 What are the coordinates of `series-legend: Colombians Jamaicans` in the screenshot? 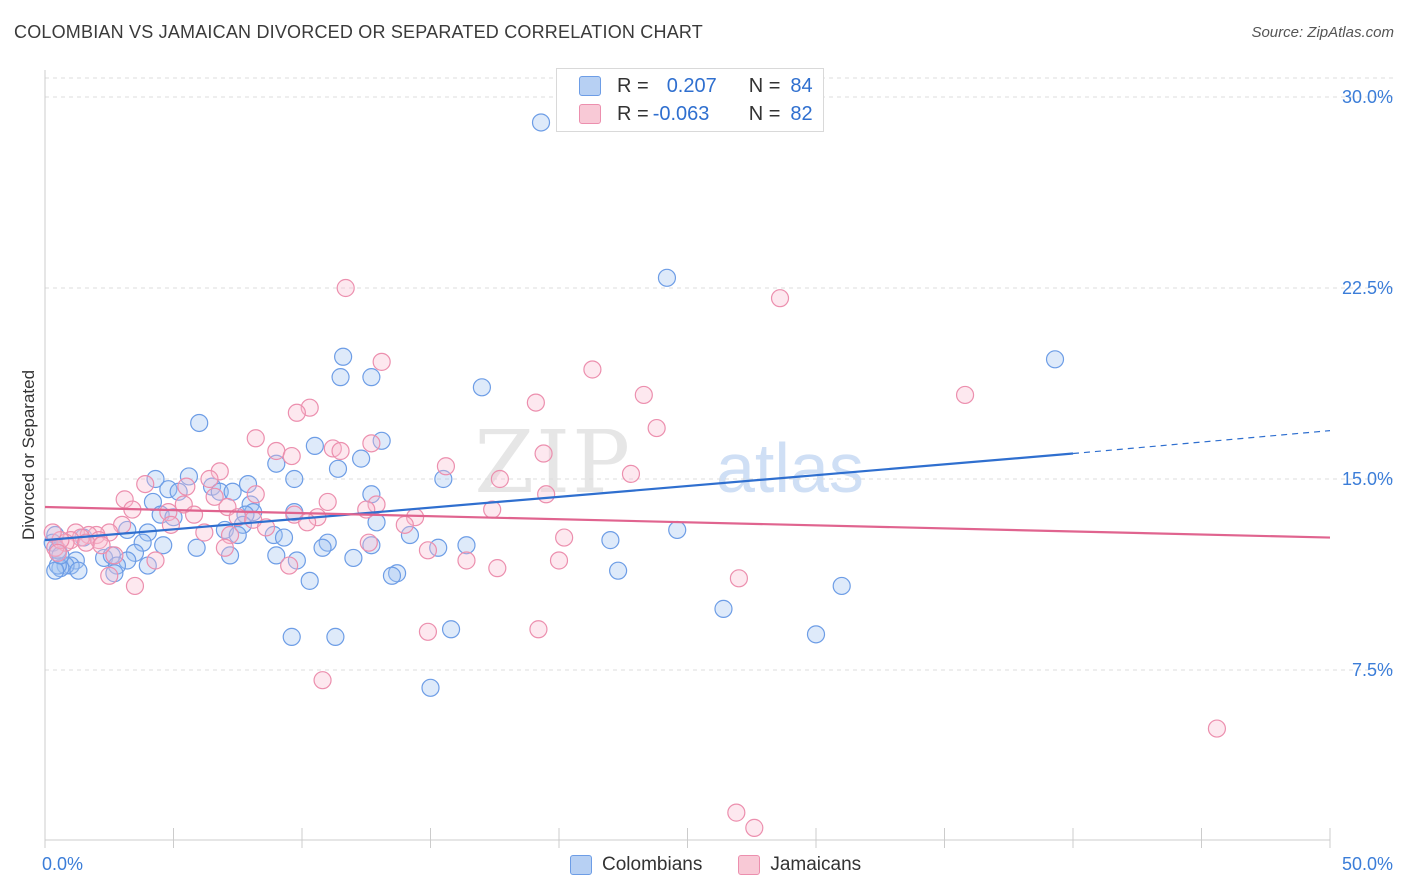 It's located at (733, 865).